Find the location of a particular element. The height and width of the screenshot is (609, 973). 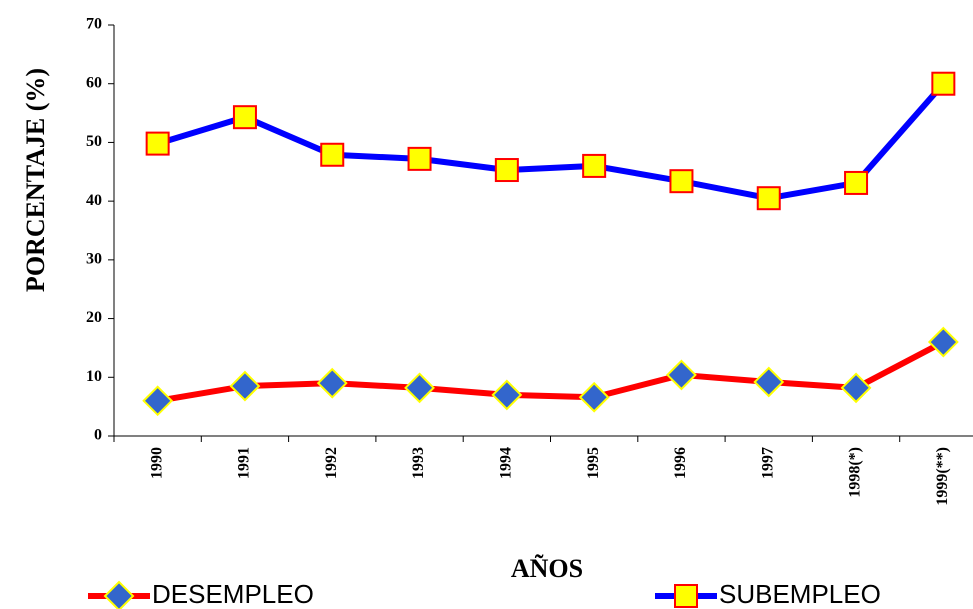

y-tick-label: 60 is located at coordinates (94, 82).